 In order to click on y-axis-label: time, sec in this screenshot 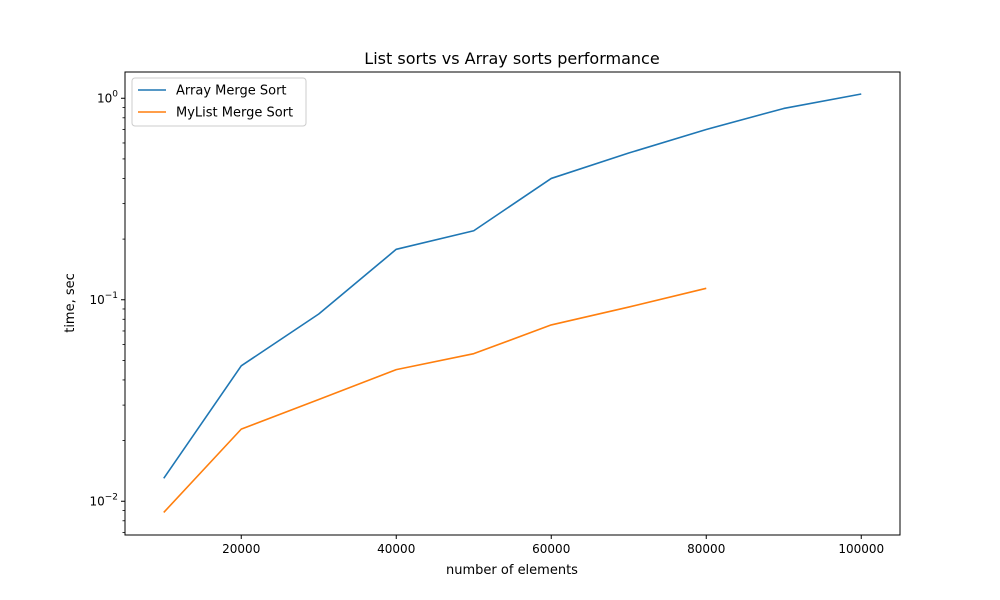, I will do `click(70, 303)`.